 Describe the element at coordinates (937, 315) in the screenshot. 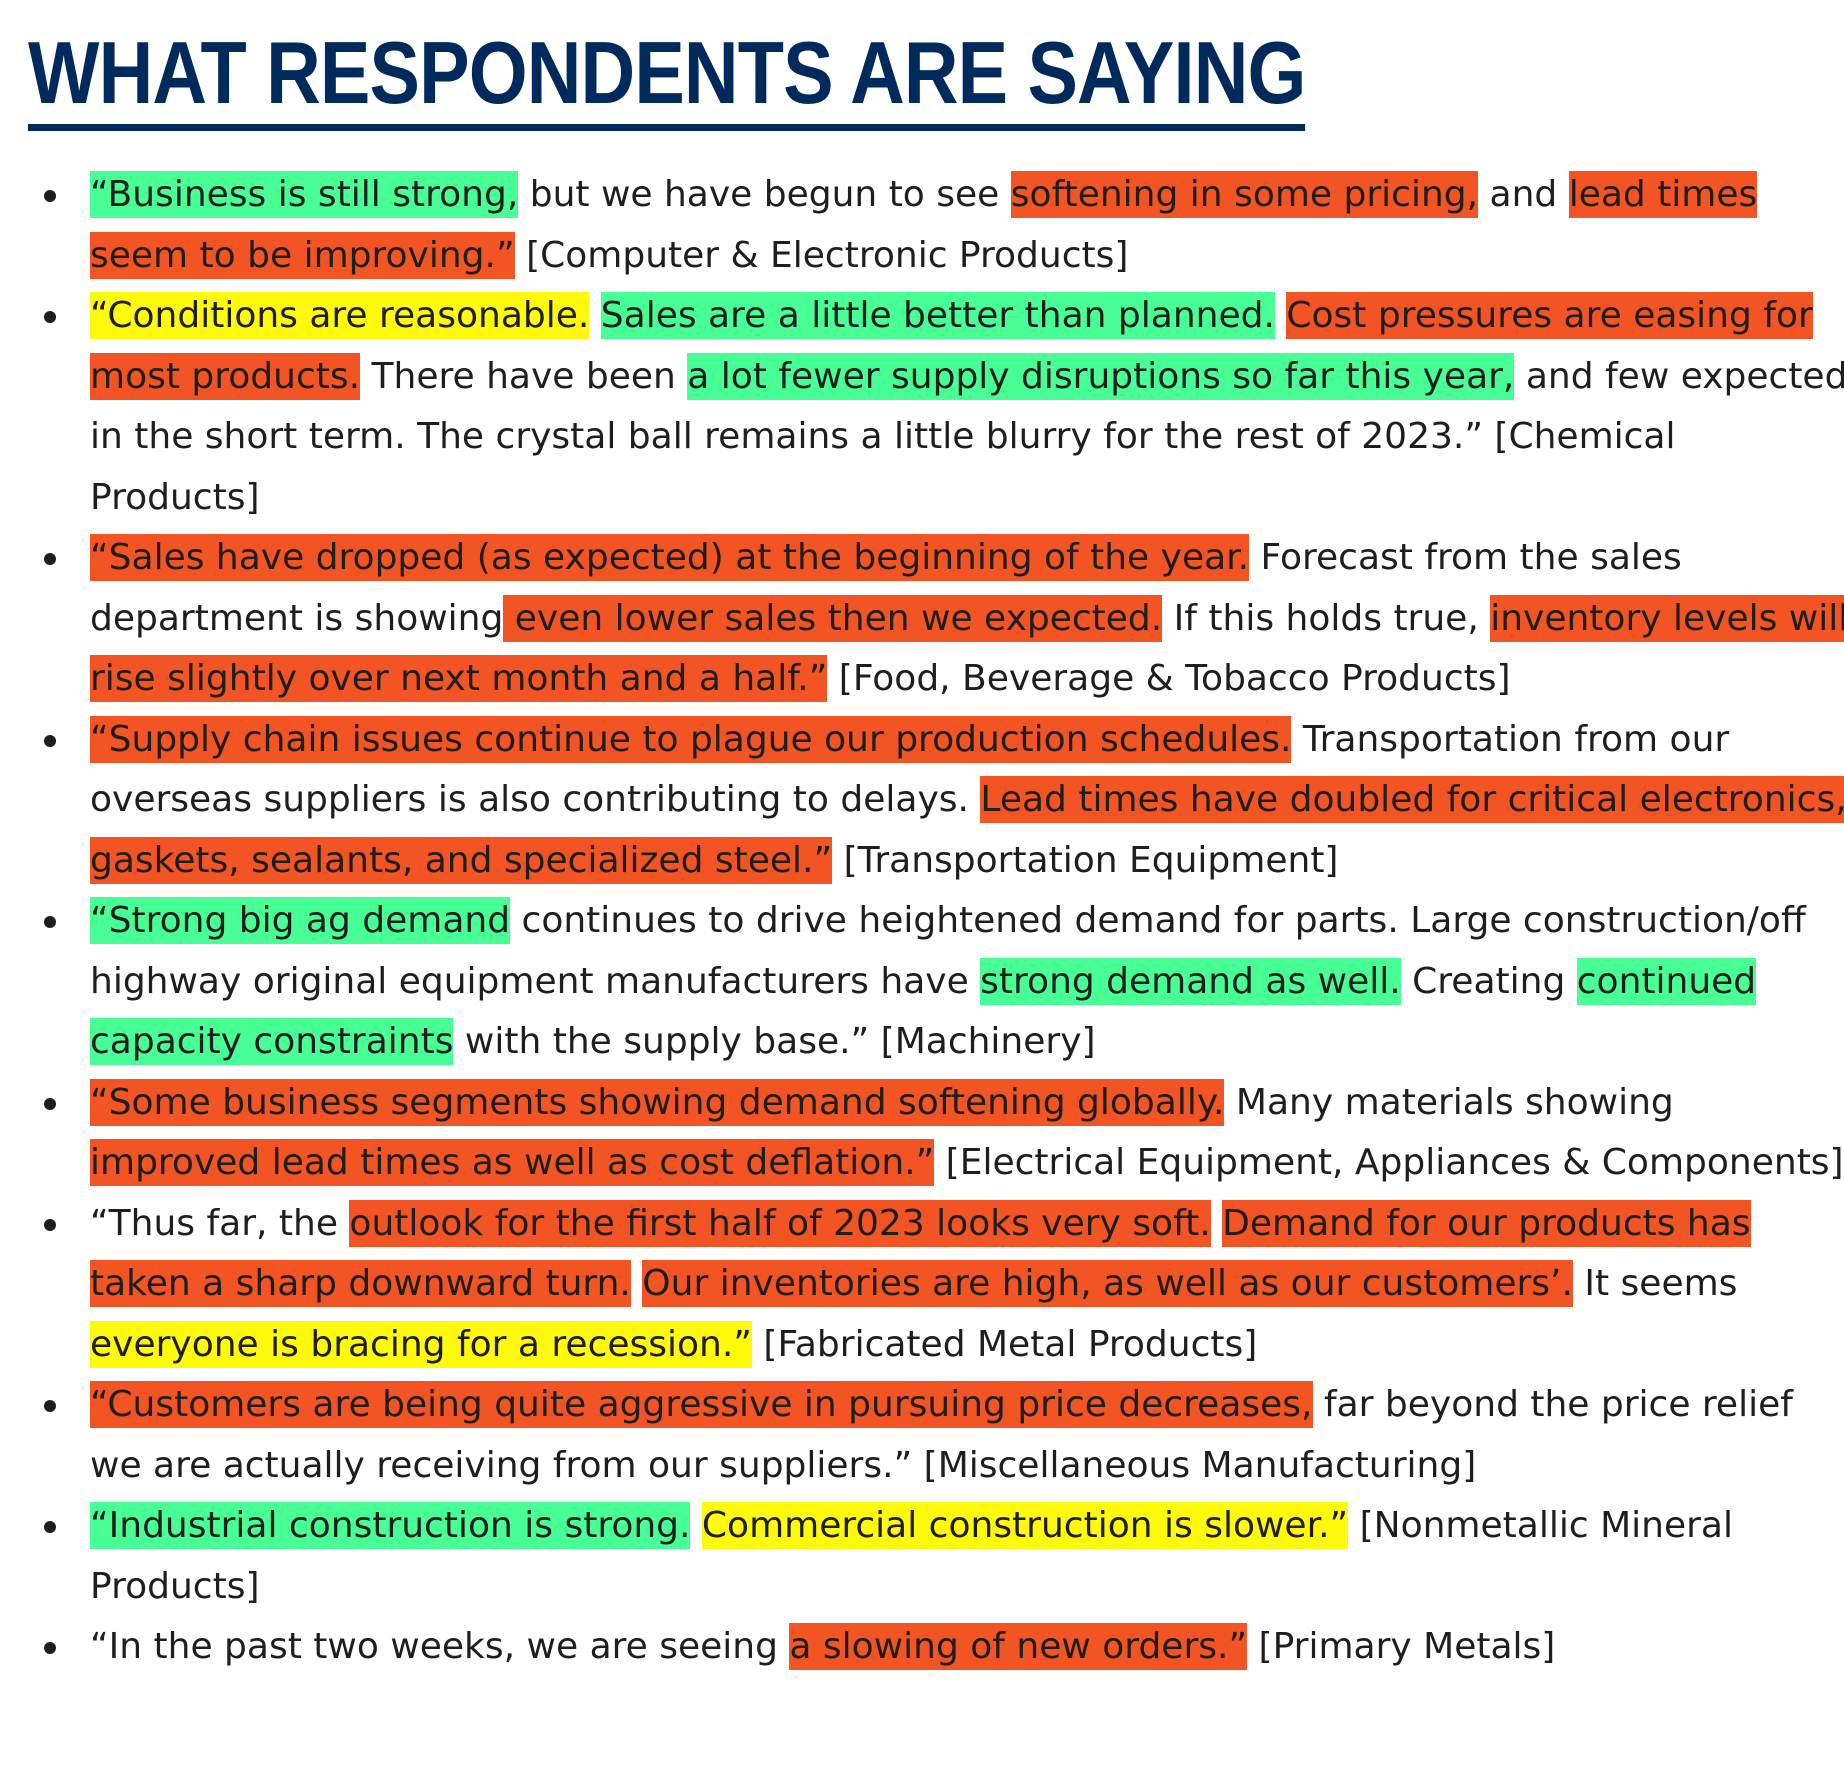

I see `highlight-green: Sales are a little better than planned.` at that location.